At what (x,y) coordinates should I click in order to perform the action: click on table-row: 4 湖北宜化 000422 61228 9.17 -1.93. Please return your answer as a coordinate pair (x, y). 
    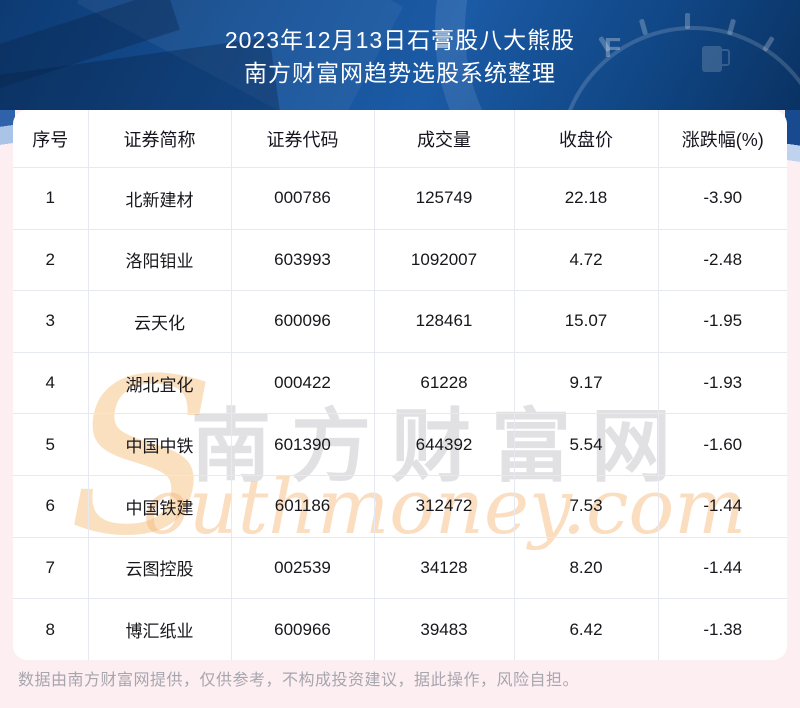
    Looking at the image, I should click on (400, 382).